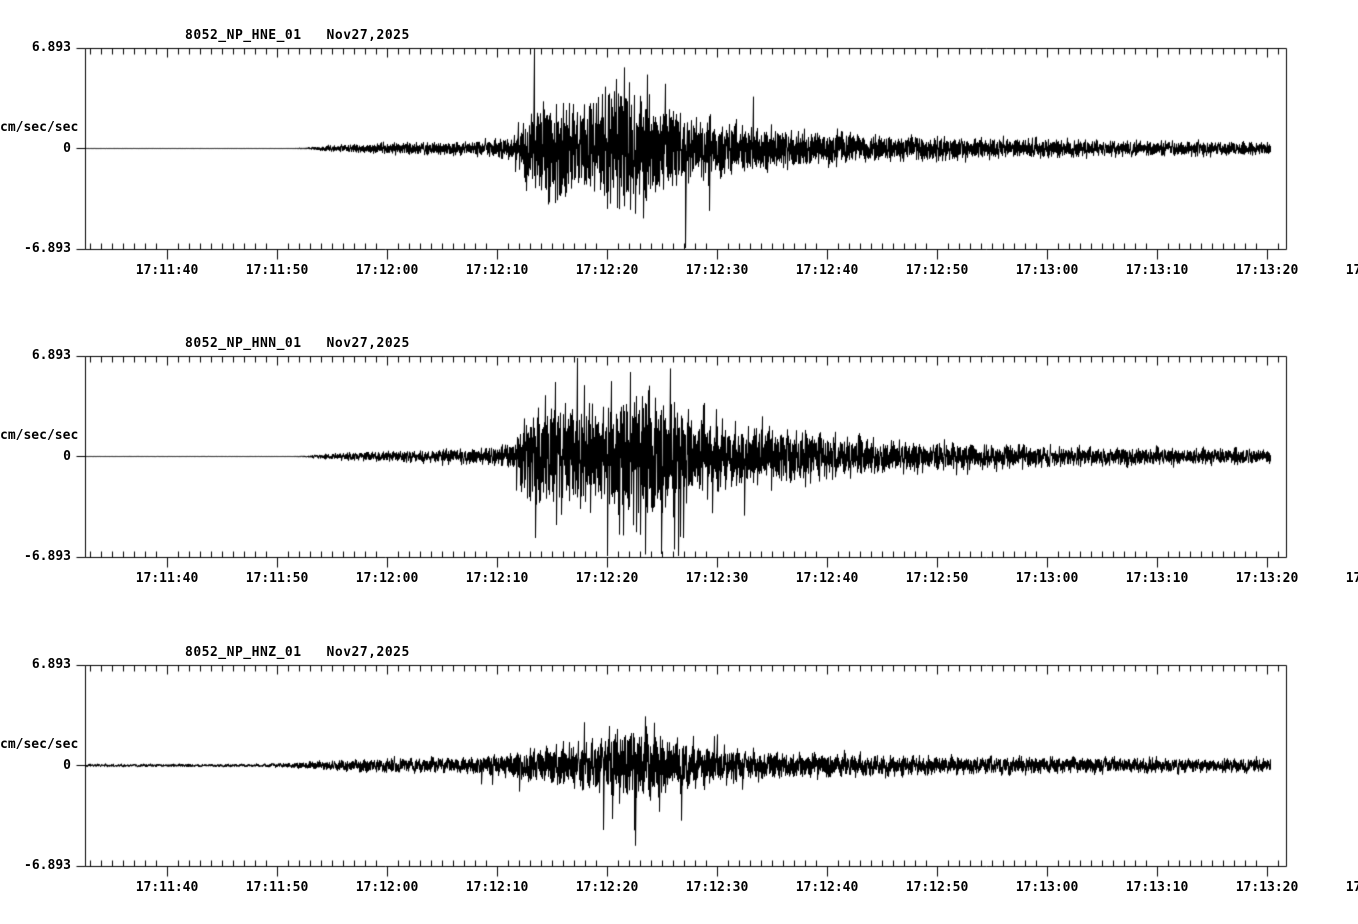 This screenshot has height=924, width=1358. I want to click on panel-title-hnz: 8052_NP_HNZ_01 Nov27,2025, so click(297, 652).